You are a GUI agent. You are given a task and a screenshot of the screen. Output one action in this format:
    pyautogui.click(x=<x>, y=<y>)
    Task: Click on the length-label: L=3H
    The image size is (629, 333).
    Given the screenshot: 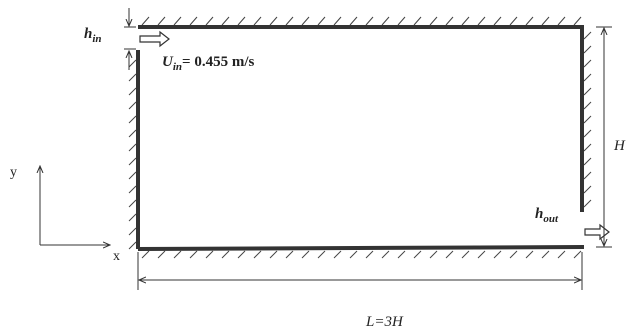 What is the action you would take?
    pyautogui.click(x=384, y=322)
    